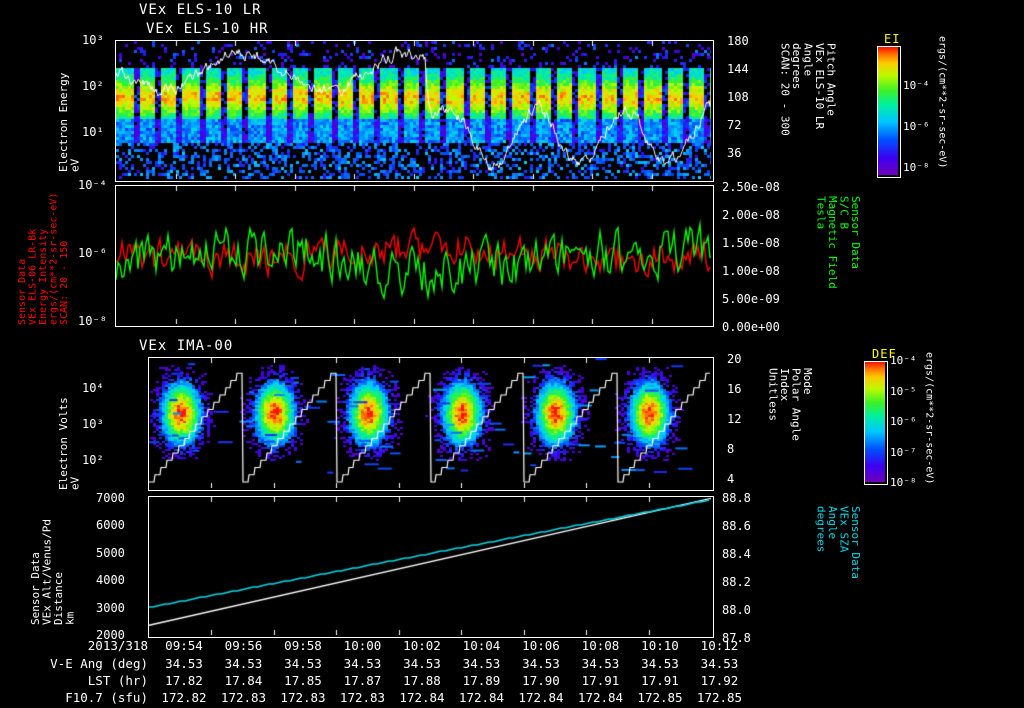 The image size is (1024, 708). What do you see at coordinates (751, 271) in the screenshot?
I see `panel2-right-tick-3: 1.00e-08` at bounding box center [751, 271].